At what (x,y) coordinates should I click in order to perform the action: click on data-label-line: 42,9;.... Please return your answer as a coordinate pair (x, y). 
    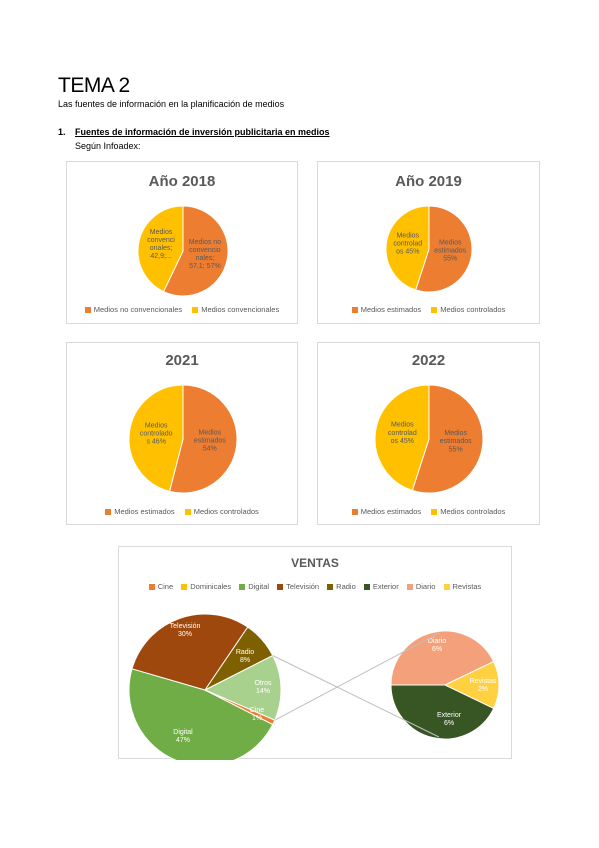
    Looking at the image, I should click on (160, 256).